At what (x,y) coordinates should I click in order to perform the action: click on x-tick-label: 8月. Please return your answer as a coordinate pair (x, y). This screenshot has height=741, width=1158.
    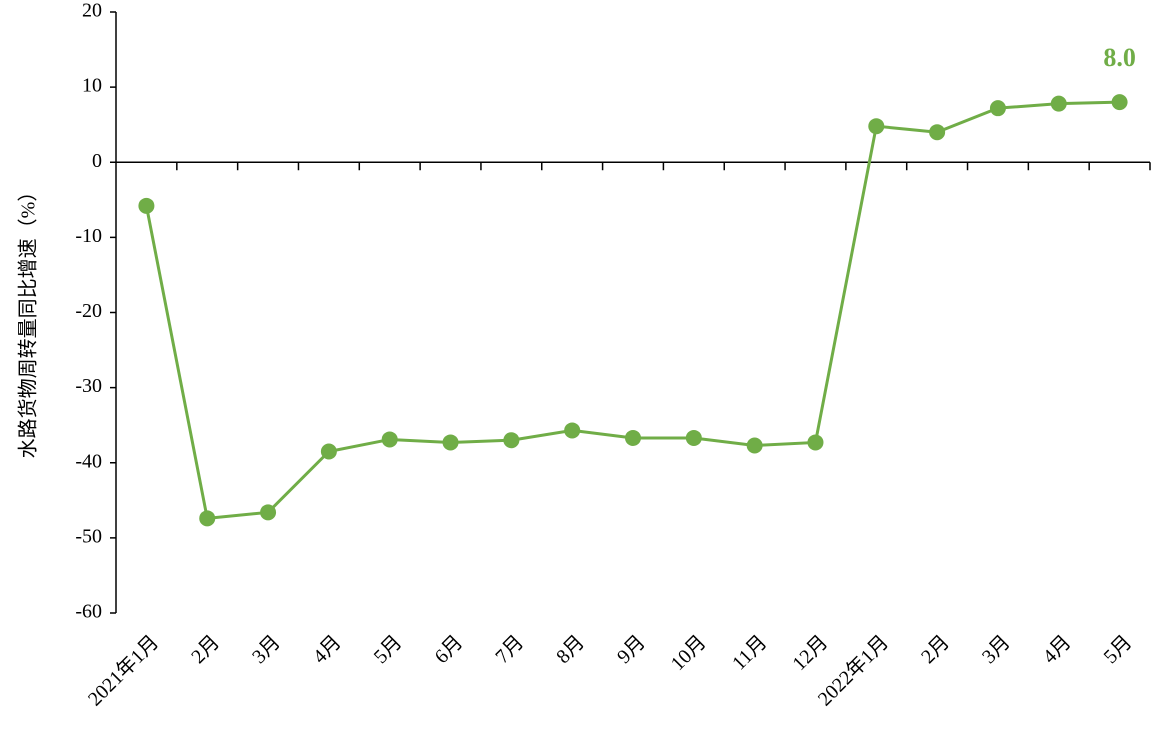
    Looking at the image, I should click on (570, 649).